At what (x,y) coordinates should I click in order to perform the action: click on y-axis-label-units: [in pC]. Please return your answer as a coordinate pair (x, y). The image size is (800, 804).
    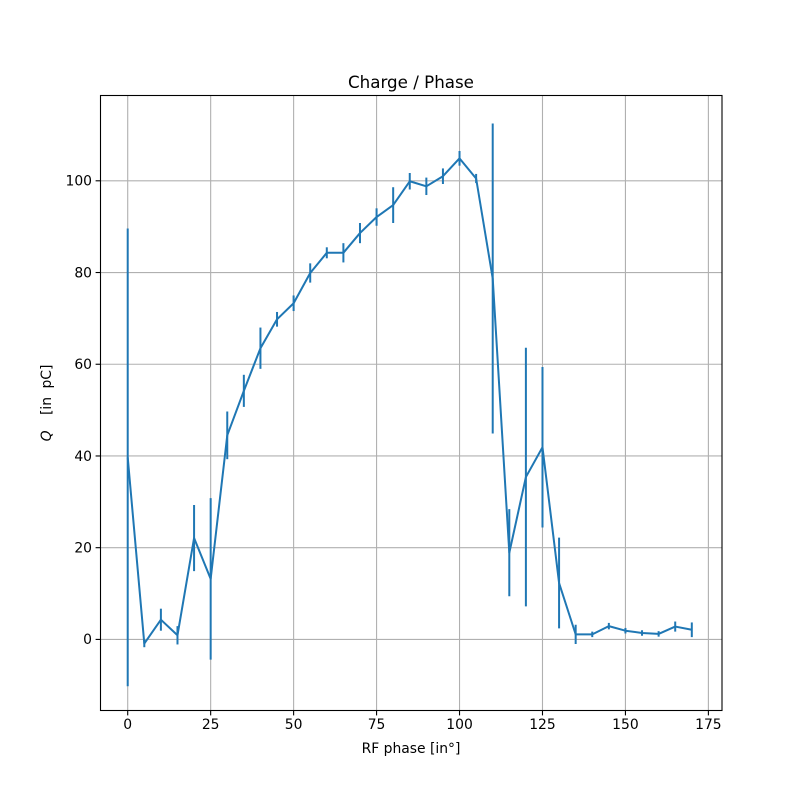
    Looking at the image, I should click on (47, 390).